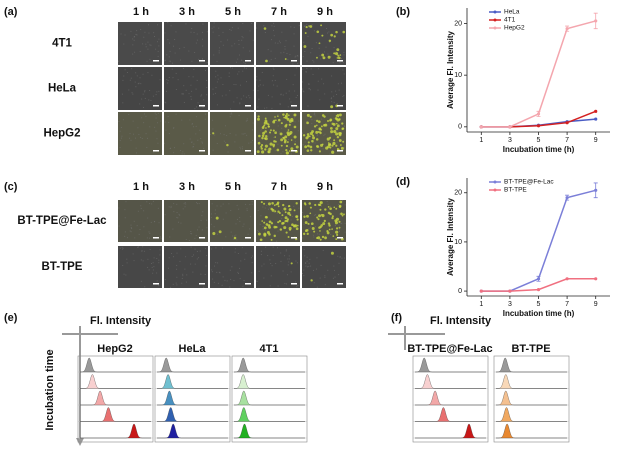  What do you see at coordinates (450, 398) in the screenshot?
I see `histogram` at bounding box center [450, 398].